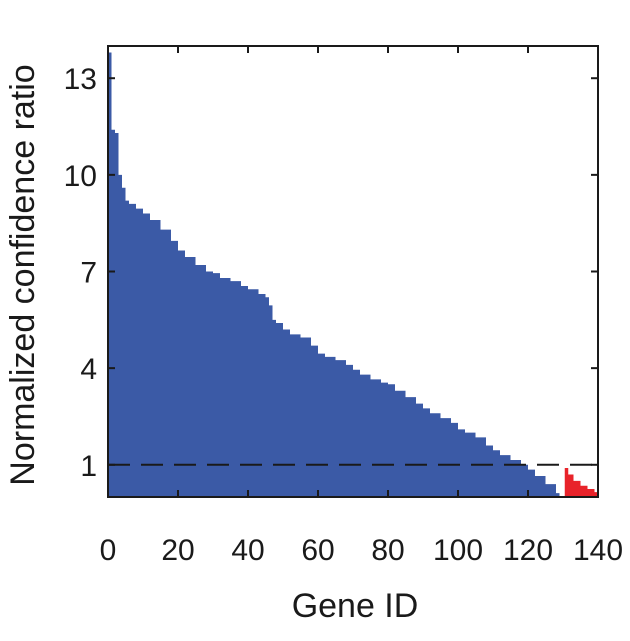 The width and height of the screenshot is (630, 641). Describe the element at coordinates (177, 550) in the screenshot. I see `x-tick-label: 20` at that location.